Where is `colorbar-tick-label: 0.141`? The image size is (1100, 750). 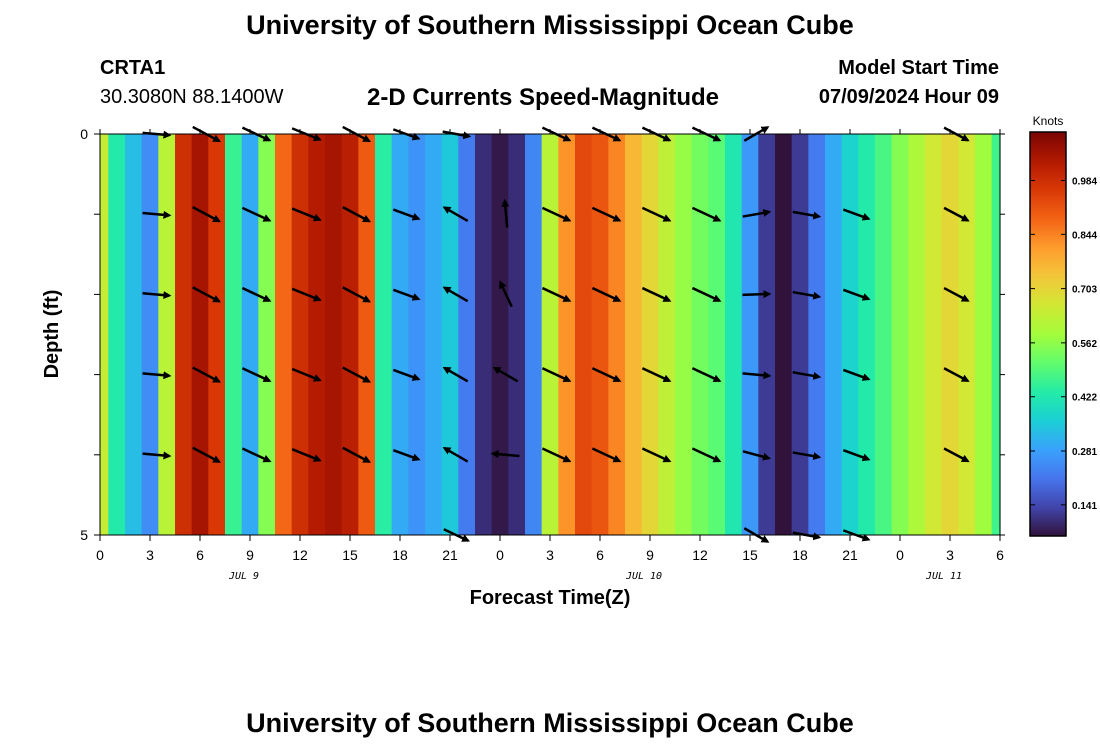 colorbar-tick-label: 0.141 is located at coordinates (1084, 506).